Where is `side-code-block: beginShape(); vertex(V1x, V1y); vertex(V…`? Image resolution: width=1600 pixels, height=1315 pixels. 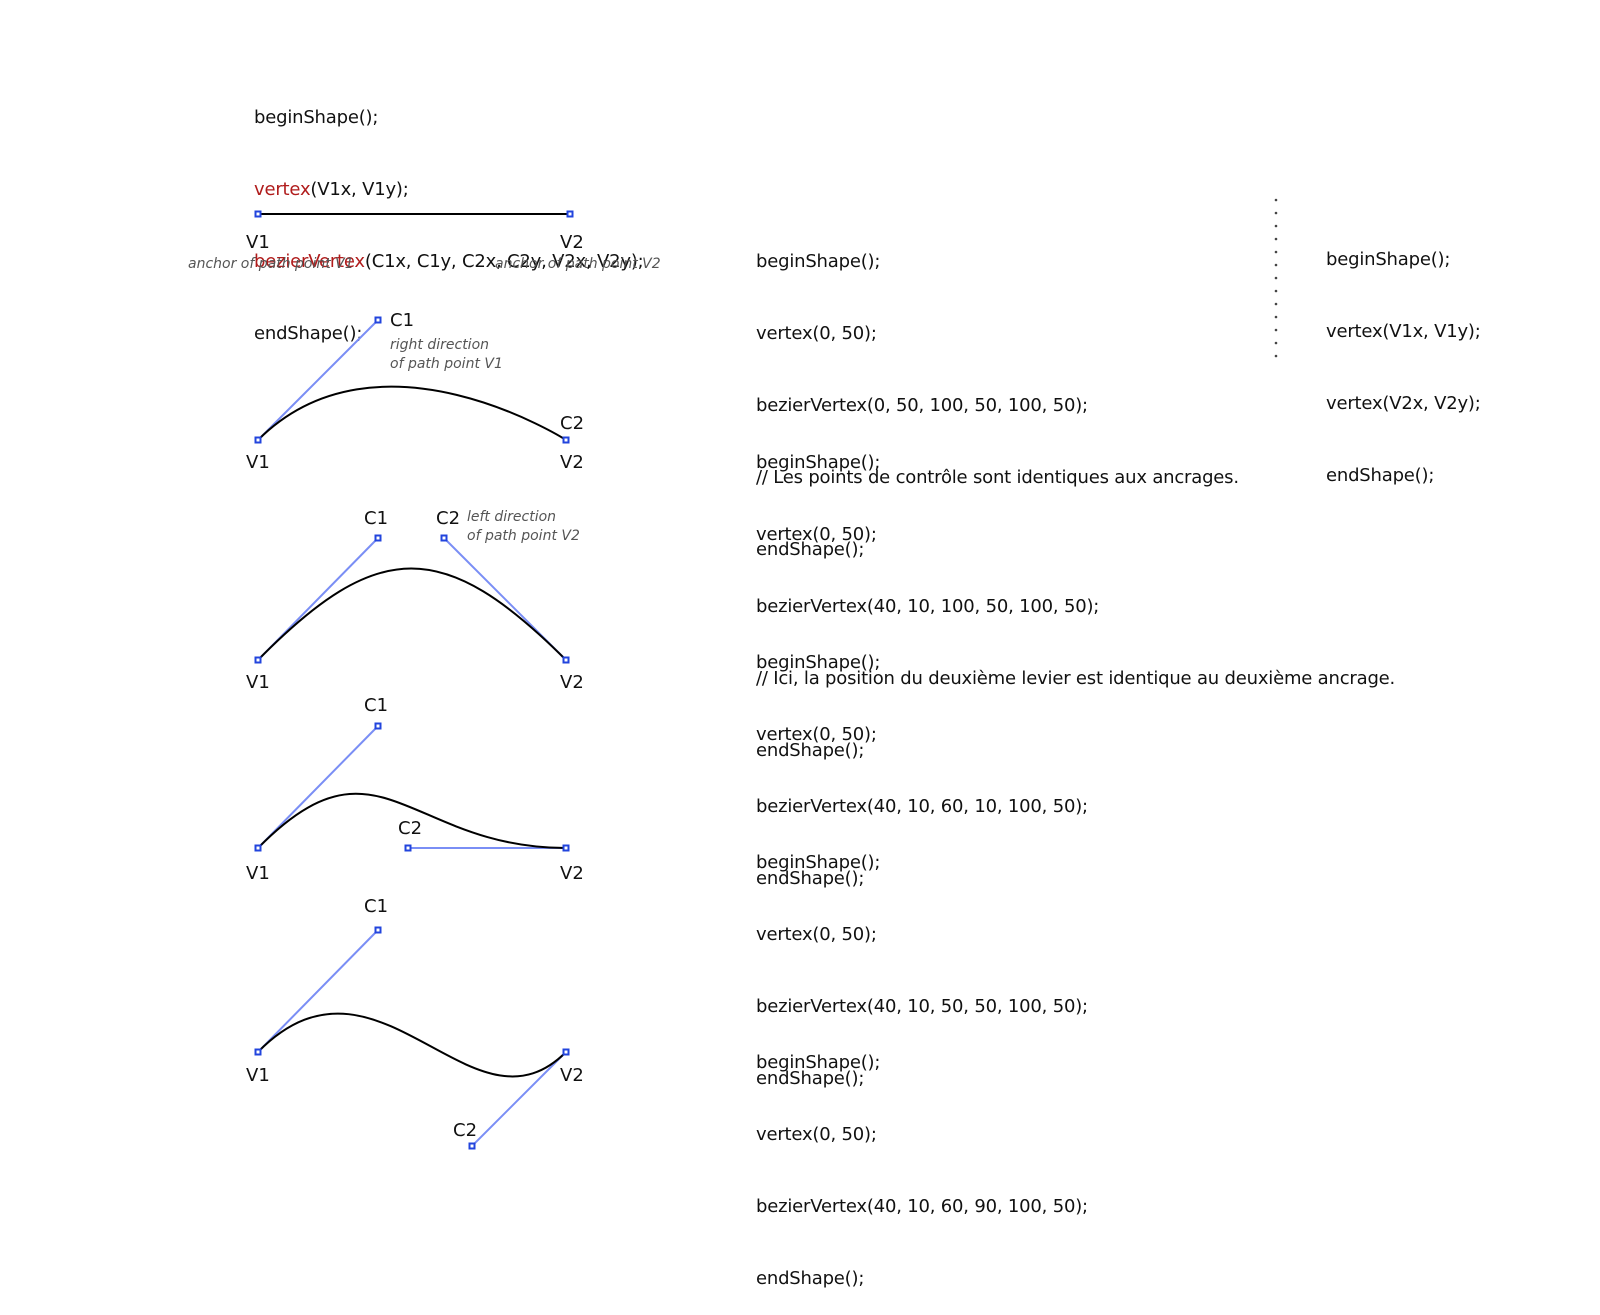 side-code-block: beginShape(); vertex(V1x, V1y); vertex(V… is located at coordinates (1403, 356).